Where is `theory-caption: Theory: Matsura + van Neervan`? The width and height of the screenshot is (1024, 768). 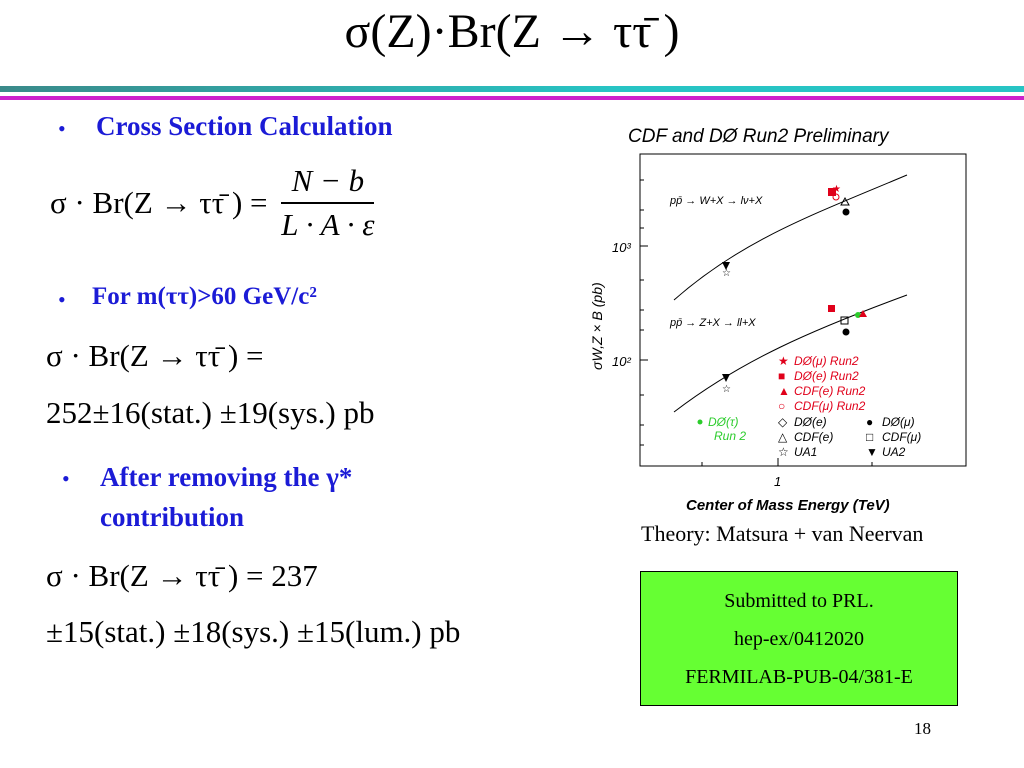 theory-caption: Theory: Matsura + van Neervan is located at coordinates (782, 533).